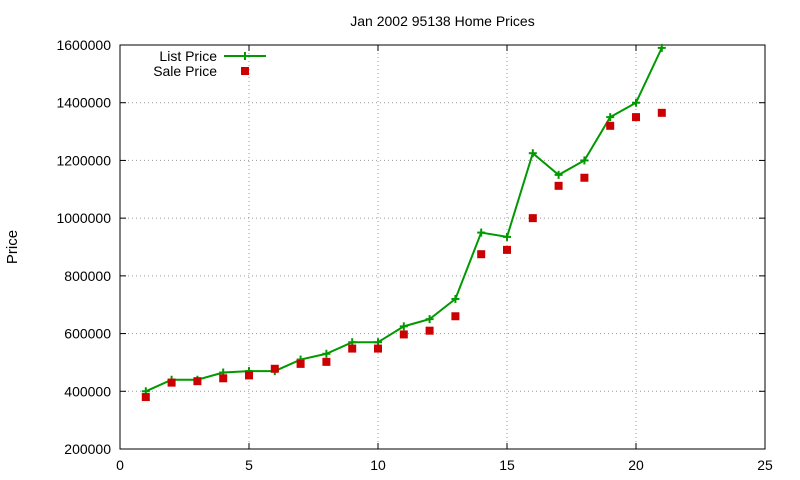 The image size is (800, 480). I want to click on x-tick-label: 10, so click(378, 465).